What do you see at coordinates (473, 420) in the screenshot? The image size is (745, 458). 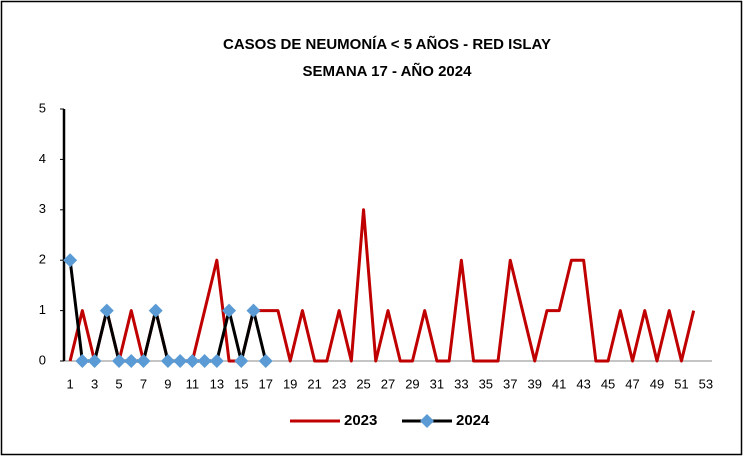 I see `legend-label: 2024` at bounding box center [473, 420].